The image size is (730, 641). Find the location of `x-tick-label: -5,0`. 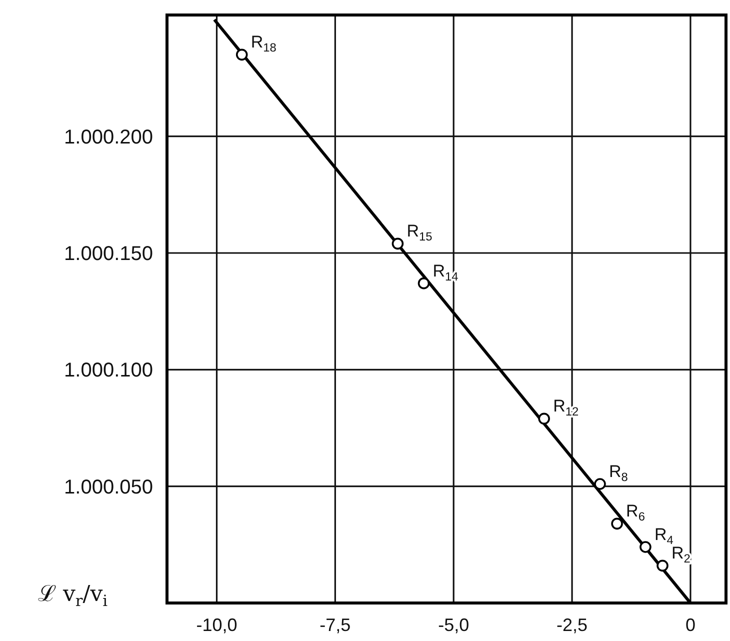

x-tick-label: -5,0 is located at coordinates (454, 625).